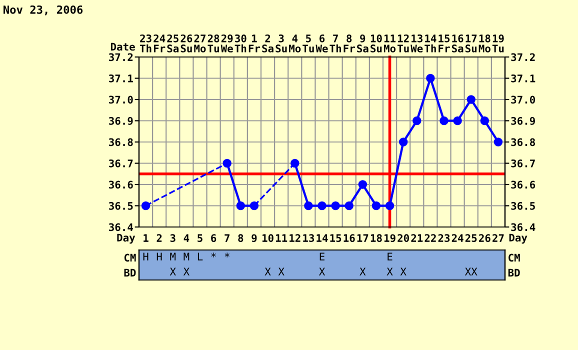 Image resolution: width=578 pixels, height=350 pixels. What do you see at coordinates (281, 43) in the screenshot?
I see `text: 3 Su` at bounding box center [281, 43].